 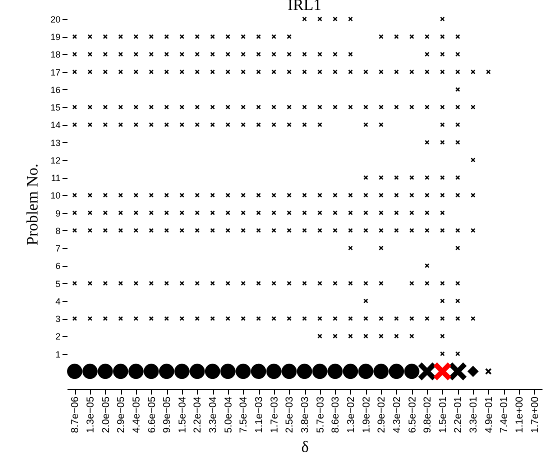 I want to click on x-tick-label: 1.7e+00, so click(x=535, y=414).